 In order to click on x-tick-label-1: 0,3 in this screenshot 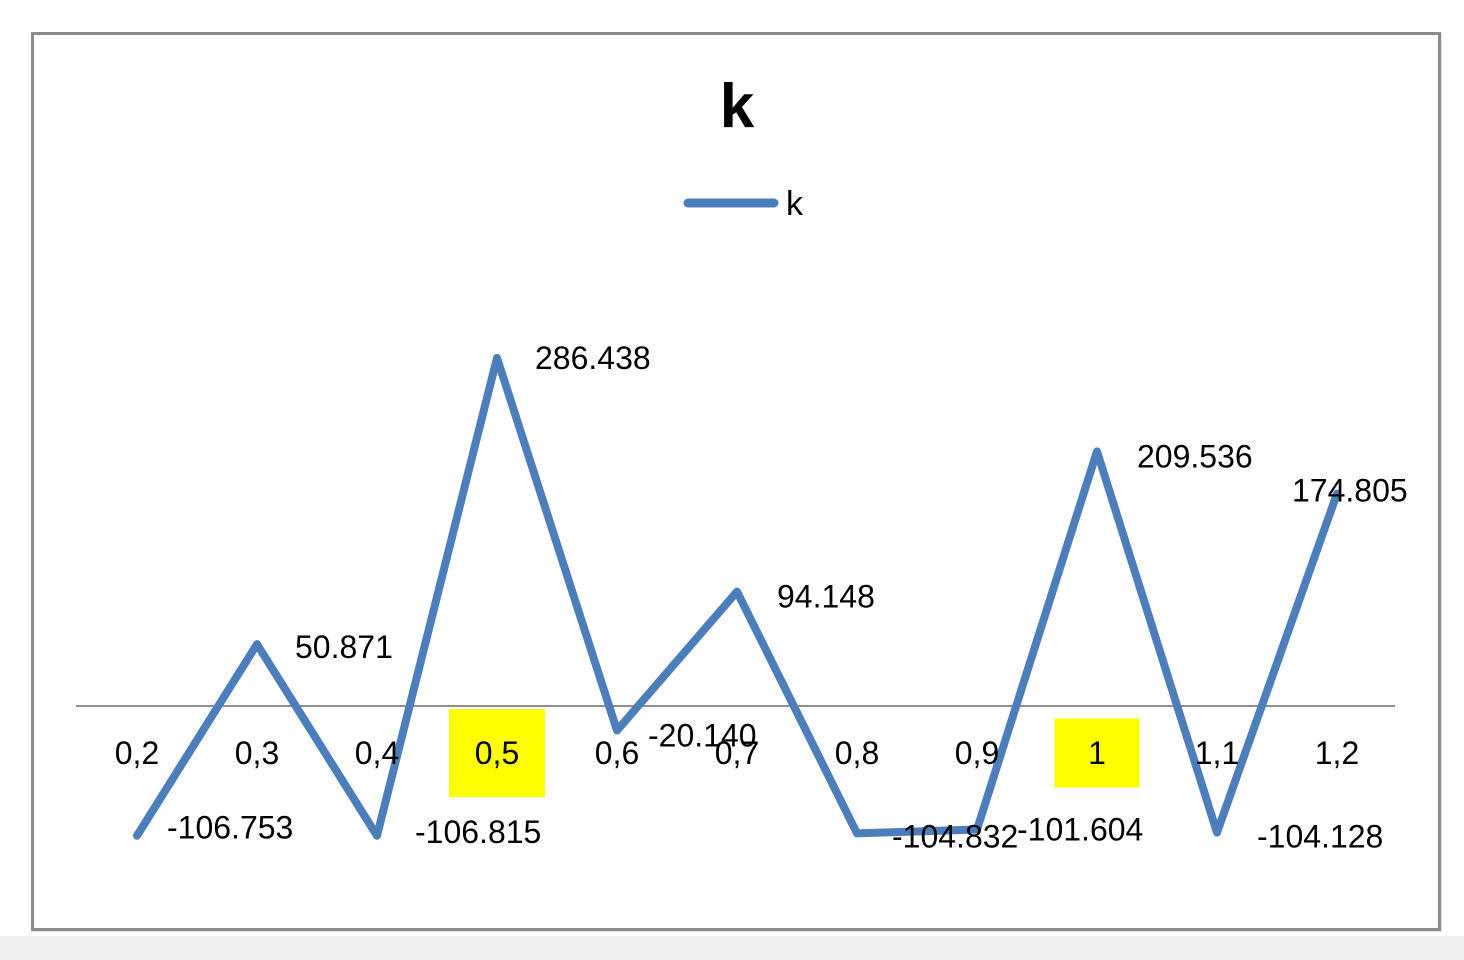, I will do `click(257, 753)`.